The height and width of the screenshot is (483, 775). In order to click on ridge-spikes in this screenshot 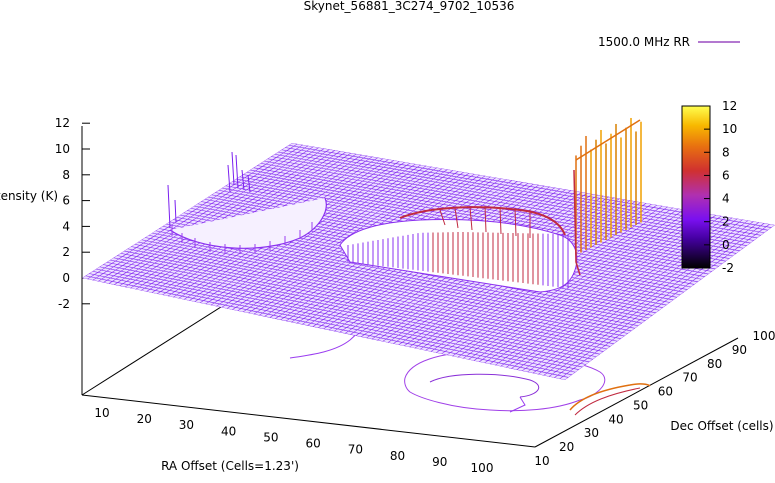, I will do `click(209, 190)`.